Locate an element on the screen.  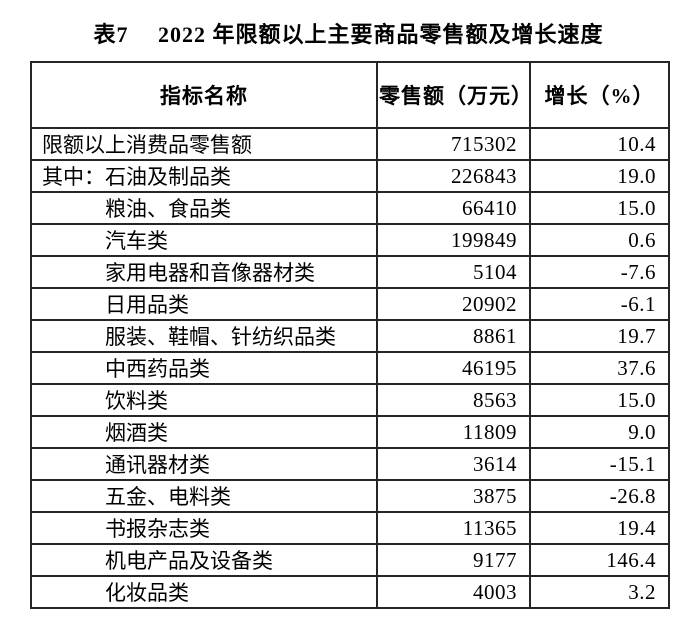
row-growth-value: 9.0 is located at coordinates (599, 432).